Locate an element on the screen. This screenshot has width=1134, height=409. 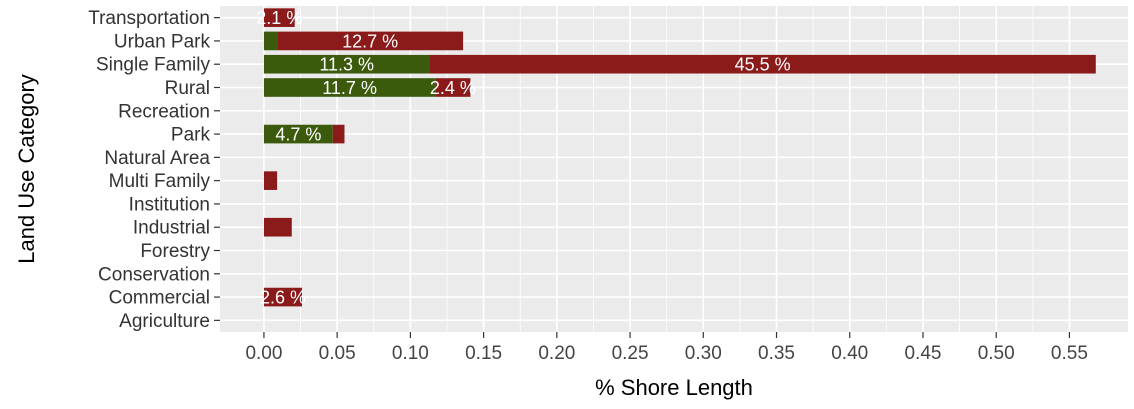
y-tick-label: Natural Area is located at coordinates (157, 158).